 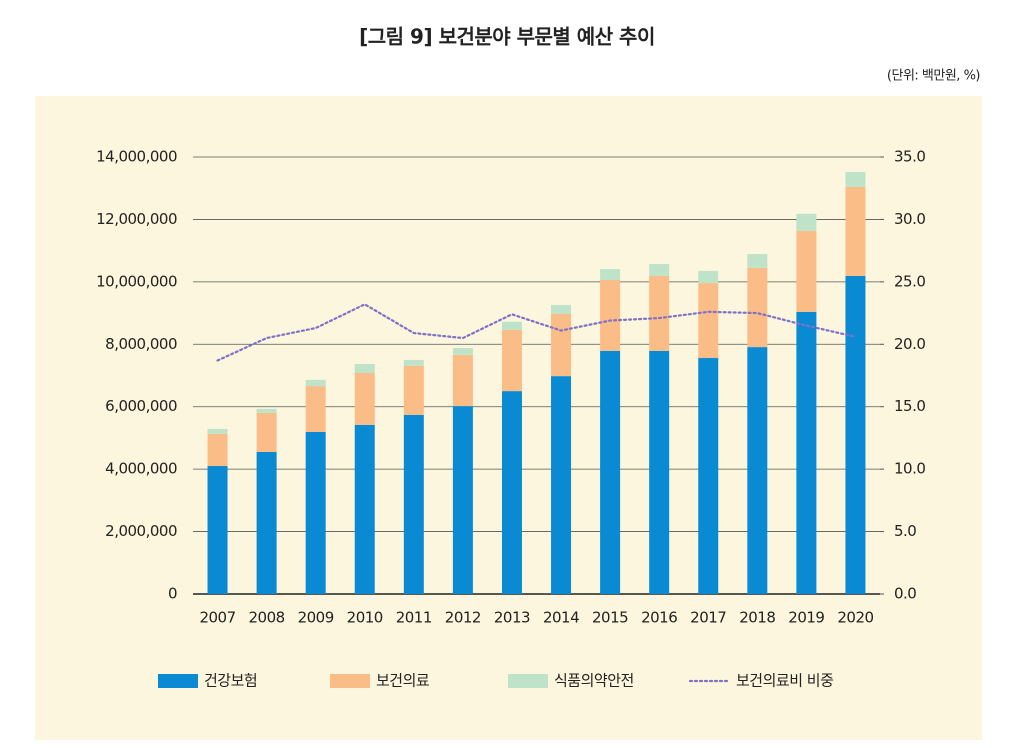 I want to click on y2-tick-label: 15.0, so click(x=909, y=406).